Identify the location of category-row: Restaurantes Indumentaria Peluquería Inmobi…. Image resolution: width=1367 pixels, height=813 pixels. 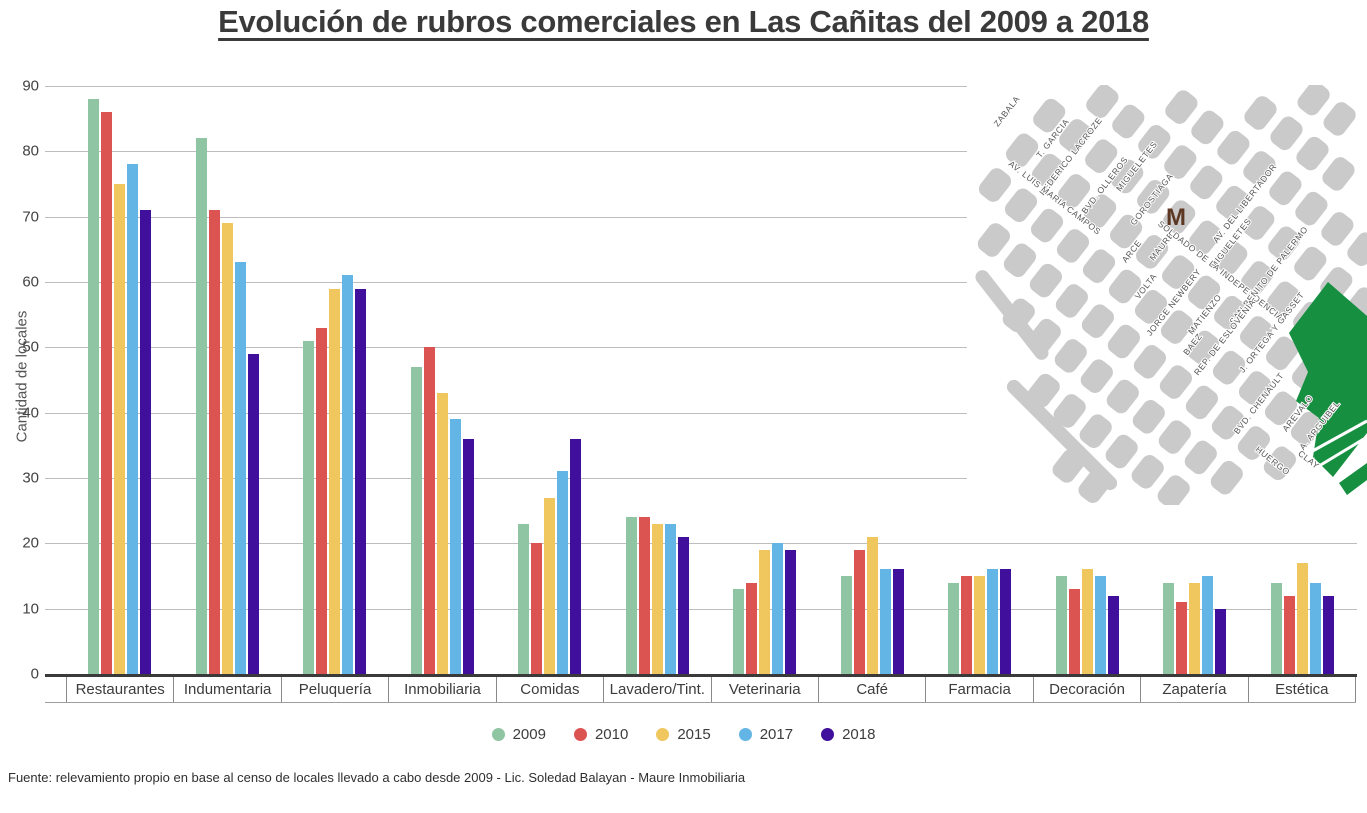
(701, 690).